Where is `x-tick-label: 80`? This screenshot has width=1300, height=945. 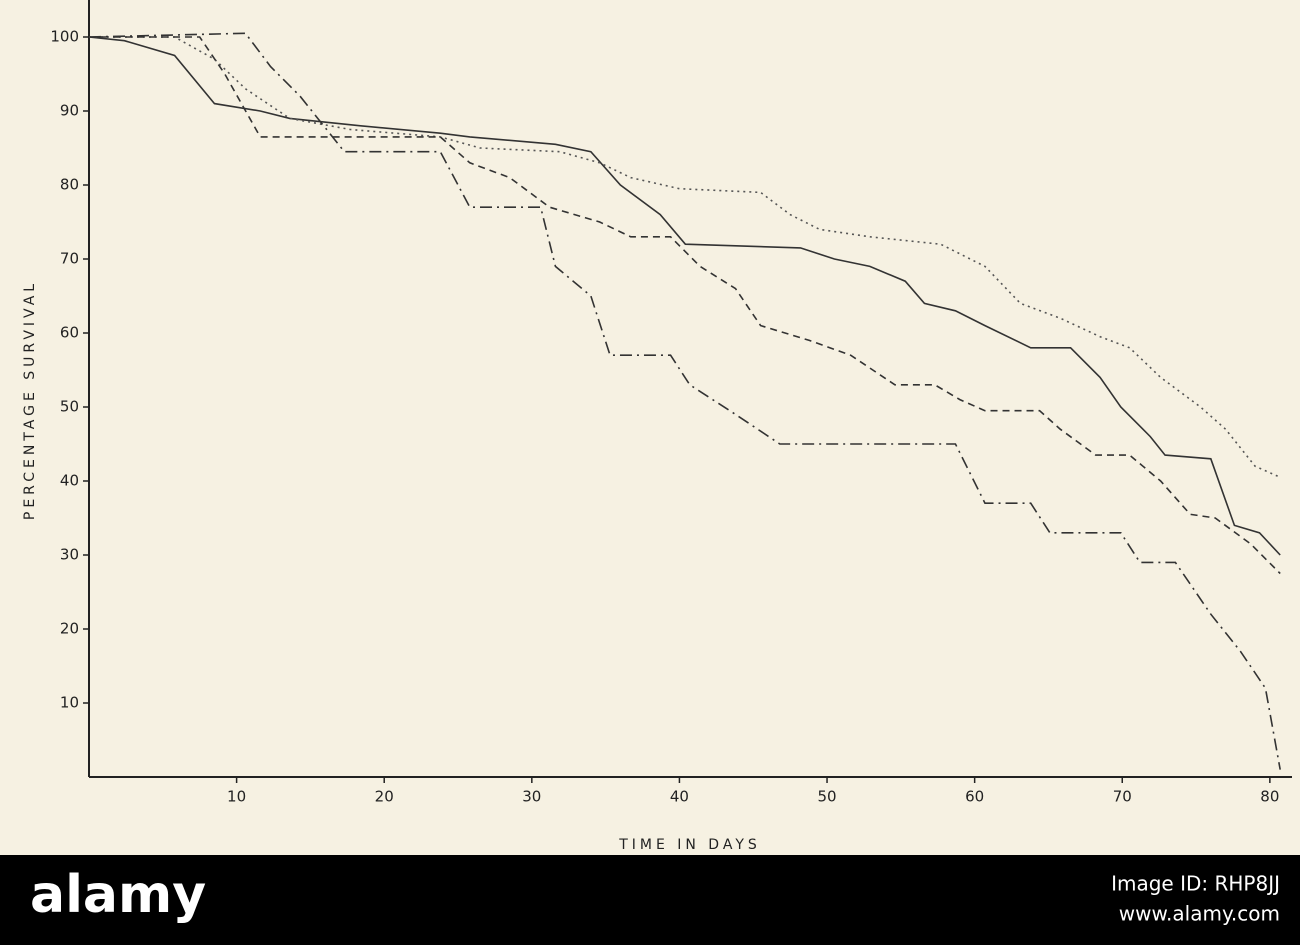 x-tick-label: 80 is located at coordinates (1269, 797).